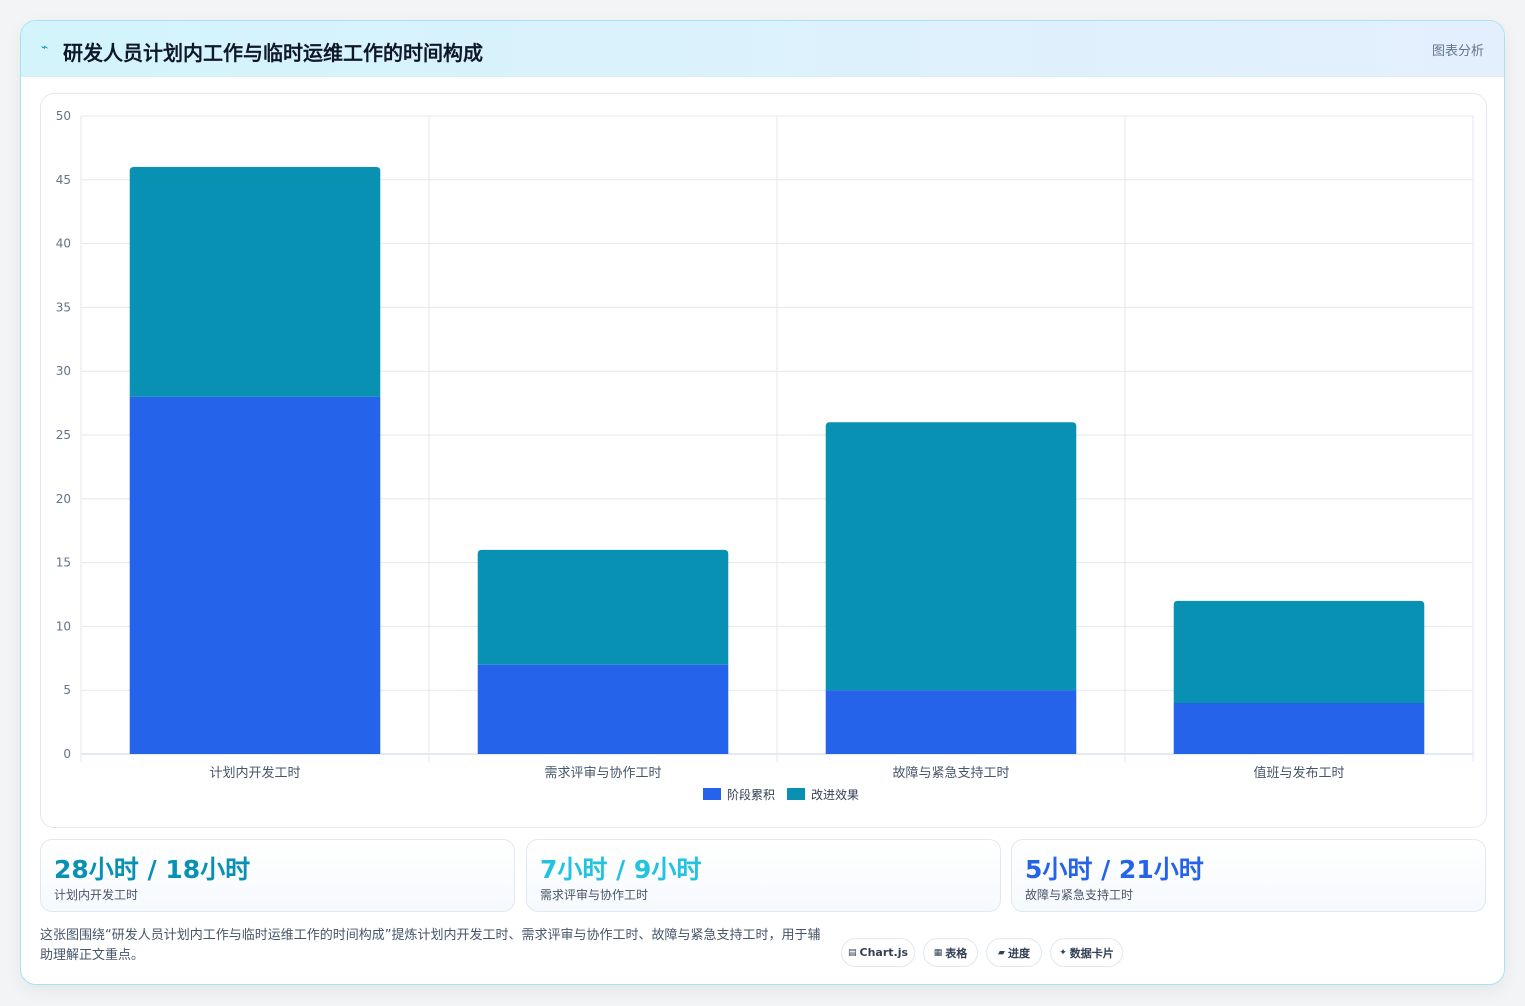 Image resolution: width=1525 pixels, height=1006 pixels. What do you see at coordinates (254, 773) in the screenshot?
I see `x-tick-label: 计划内开发工时` at bounding box center [254, 773].